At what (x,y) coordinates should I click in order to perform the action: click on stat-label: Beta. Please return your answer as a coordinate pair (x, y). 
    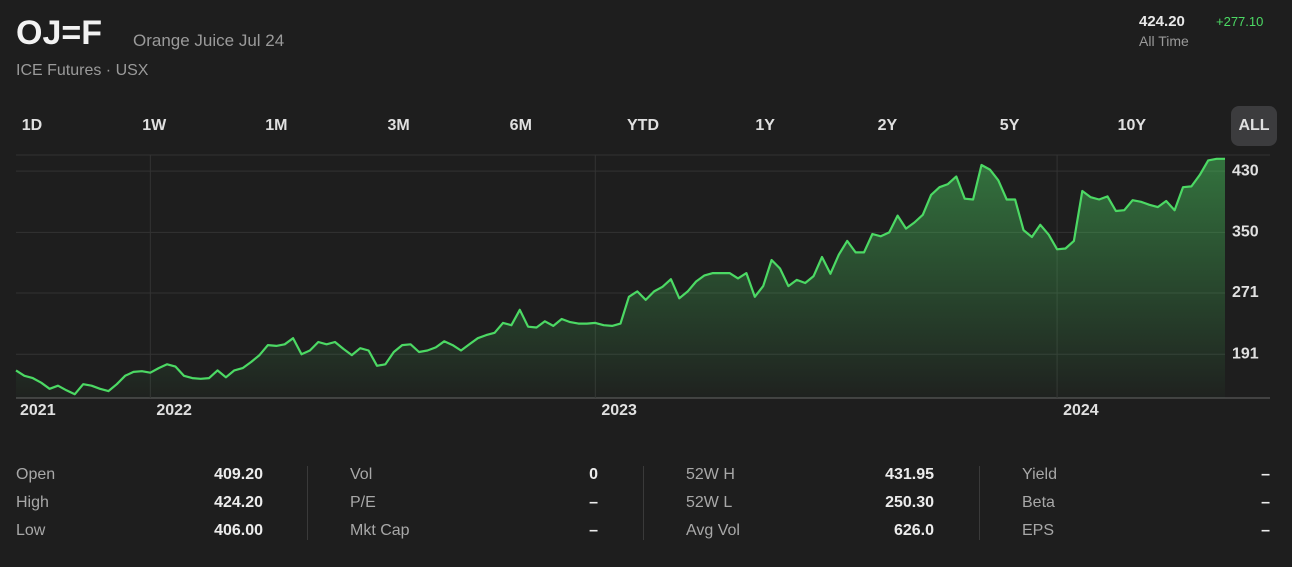
    Looking at the image, I should click on (1038, 502).